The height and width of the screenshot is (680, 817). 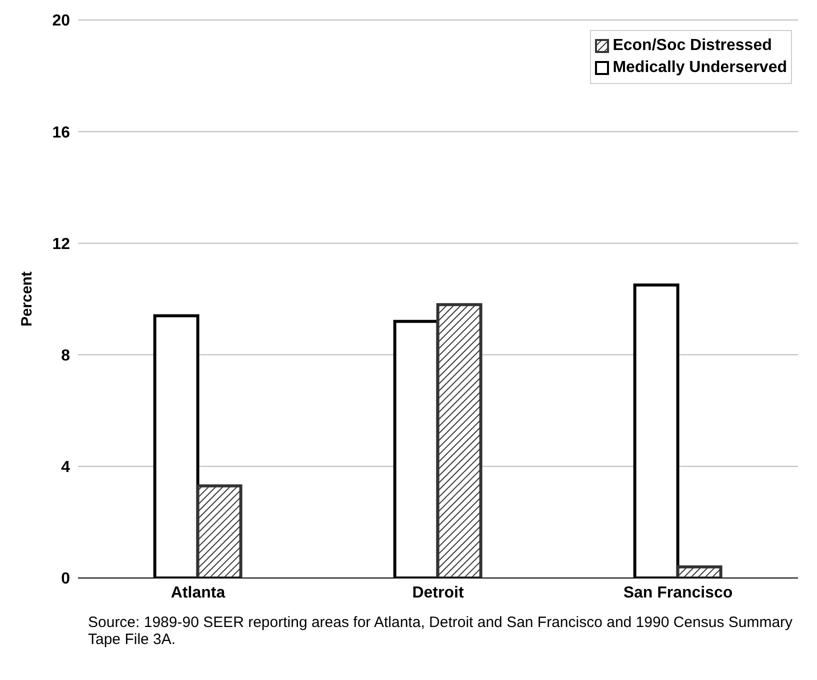 What do you see at coordinates (61, 244) in the screenshot?
I see `y-tick-label: 12` at bounding box center [61, 244].